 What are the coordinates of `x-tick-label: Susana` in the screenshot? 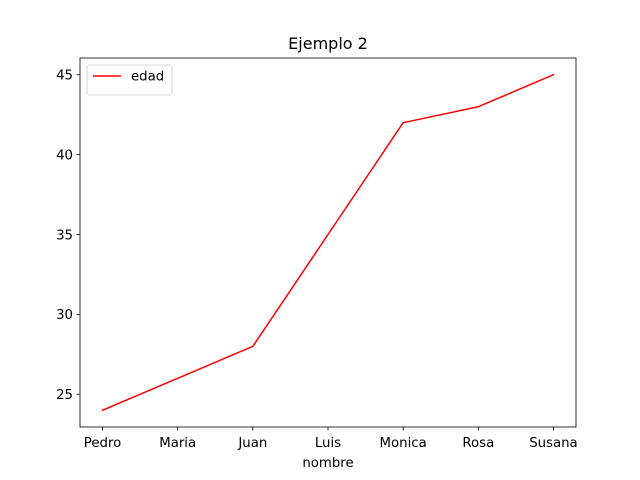 It's located at (553, 443).